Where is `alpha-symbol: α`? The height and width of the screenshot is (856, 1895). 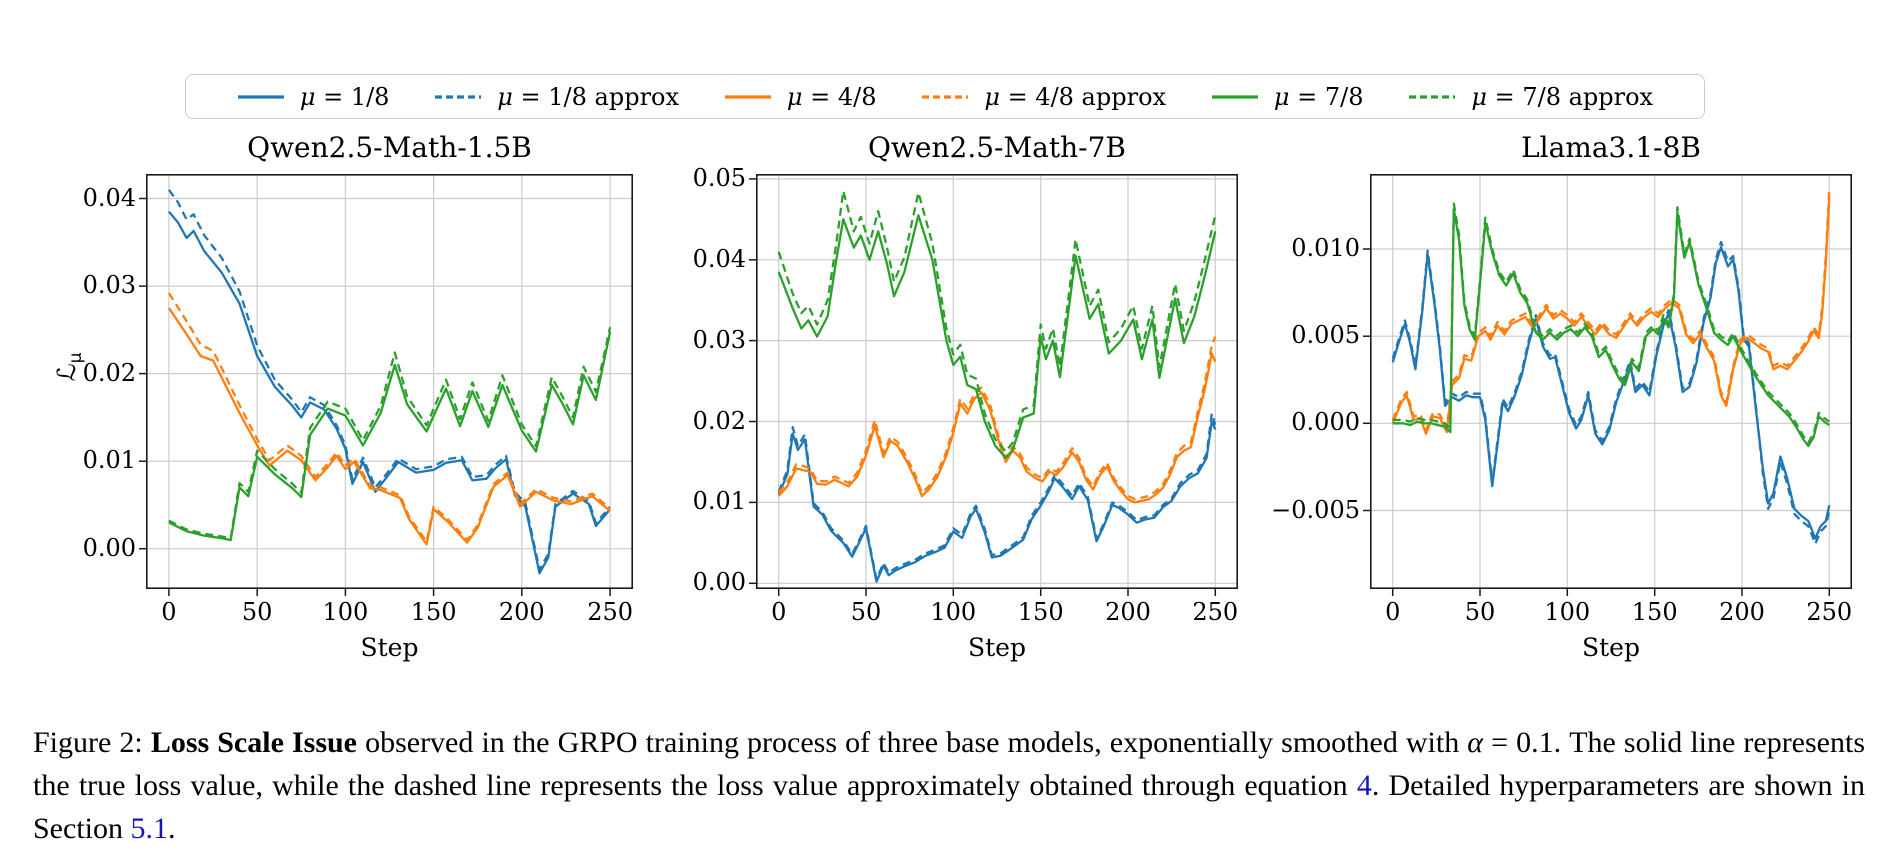 alpha-symbol: α is located at coordinates (1475, 742).